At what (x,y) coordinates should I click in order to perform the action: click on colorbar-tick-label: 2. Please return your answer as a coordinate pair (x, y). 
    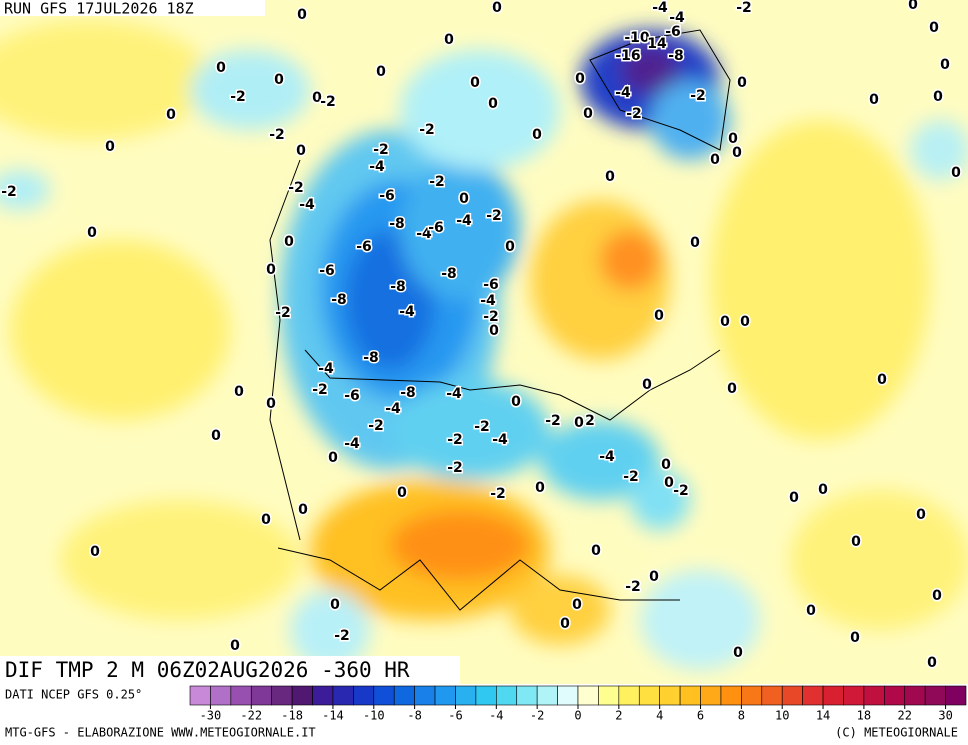
    Looking at the image, I should click on (618, 716).